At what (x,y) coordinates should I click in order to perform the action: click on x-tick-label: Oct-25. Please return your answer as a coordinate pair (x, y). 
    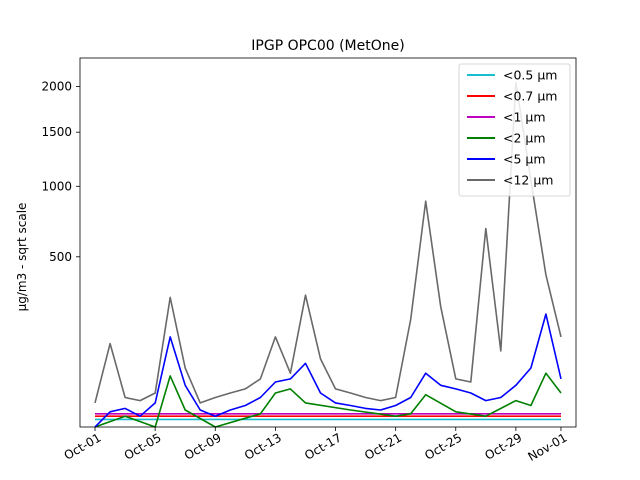
    Looking at the image, I should click on (443, 446).